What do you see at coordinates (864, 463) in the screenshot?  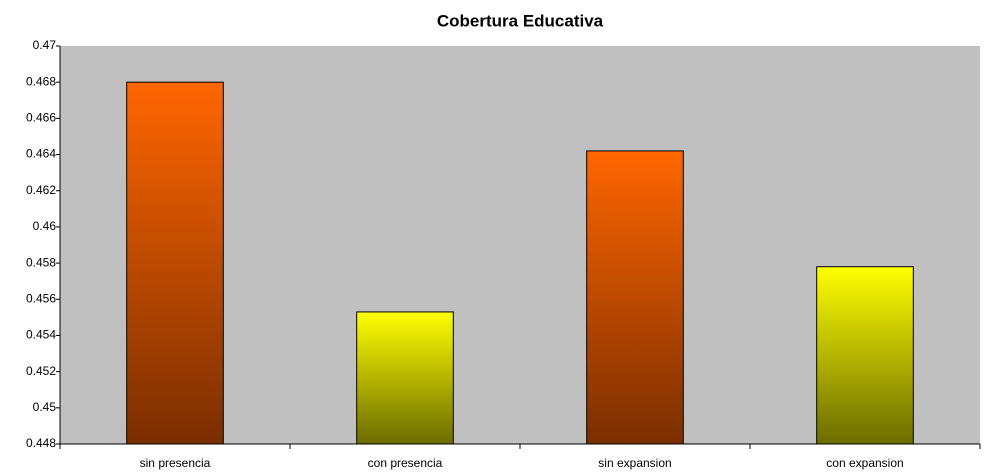 I see `x-tick-label: con expansion` at bounding box center [864, 463].